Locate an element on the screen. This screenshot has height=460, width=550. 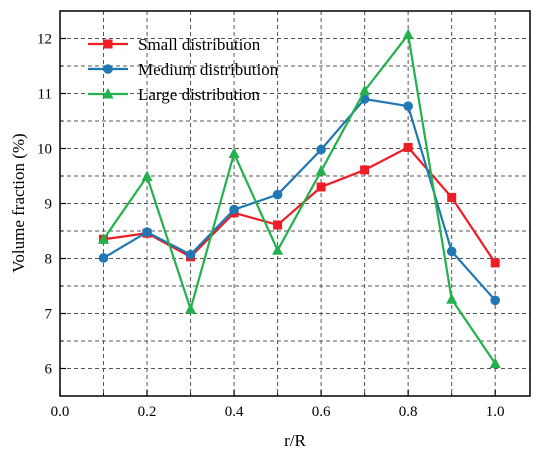
legend-label: Small distribution is located at coordinates (199, 44).